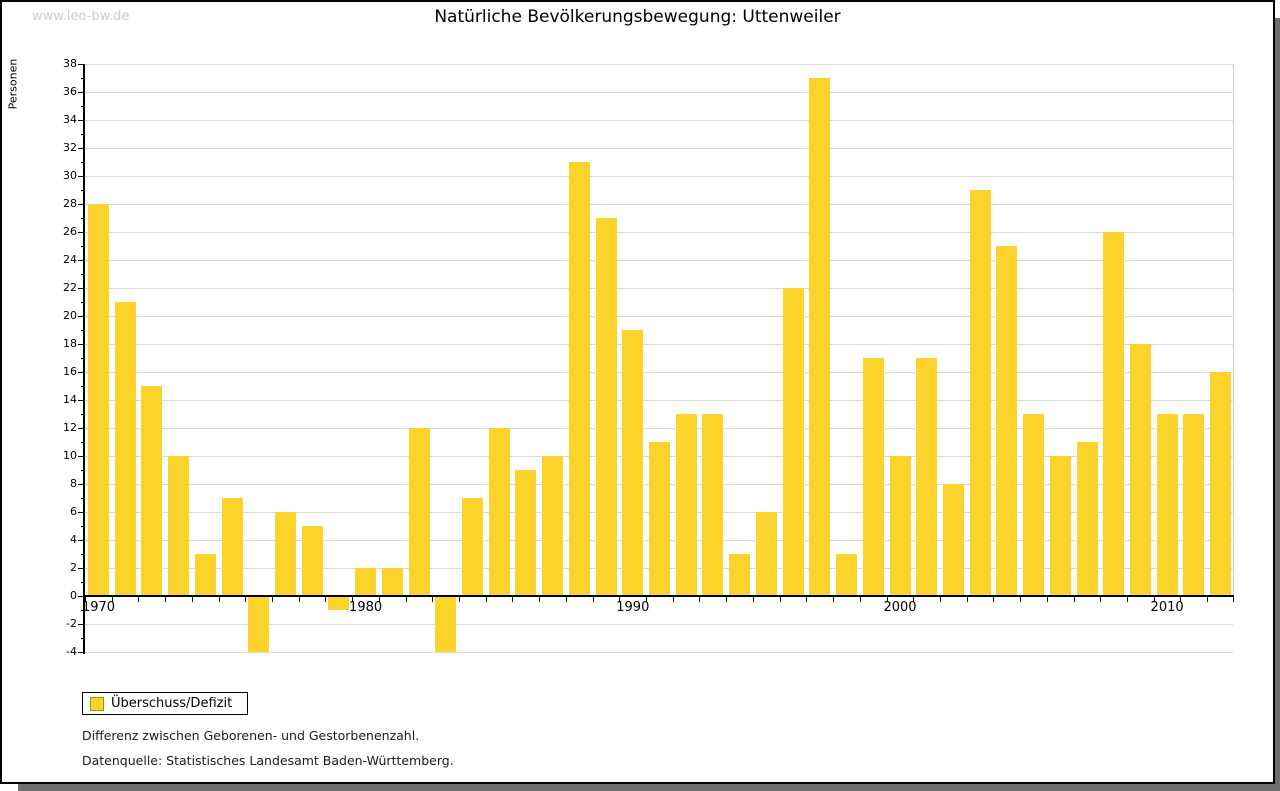  Describe the element at coordinates (553, 525) in the screenshot. I see `bar-1987` at that location.